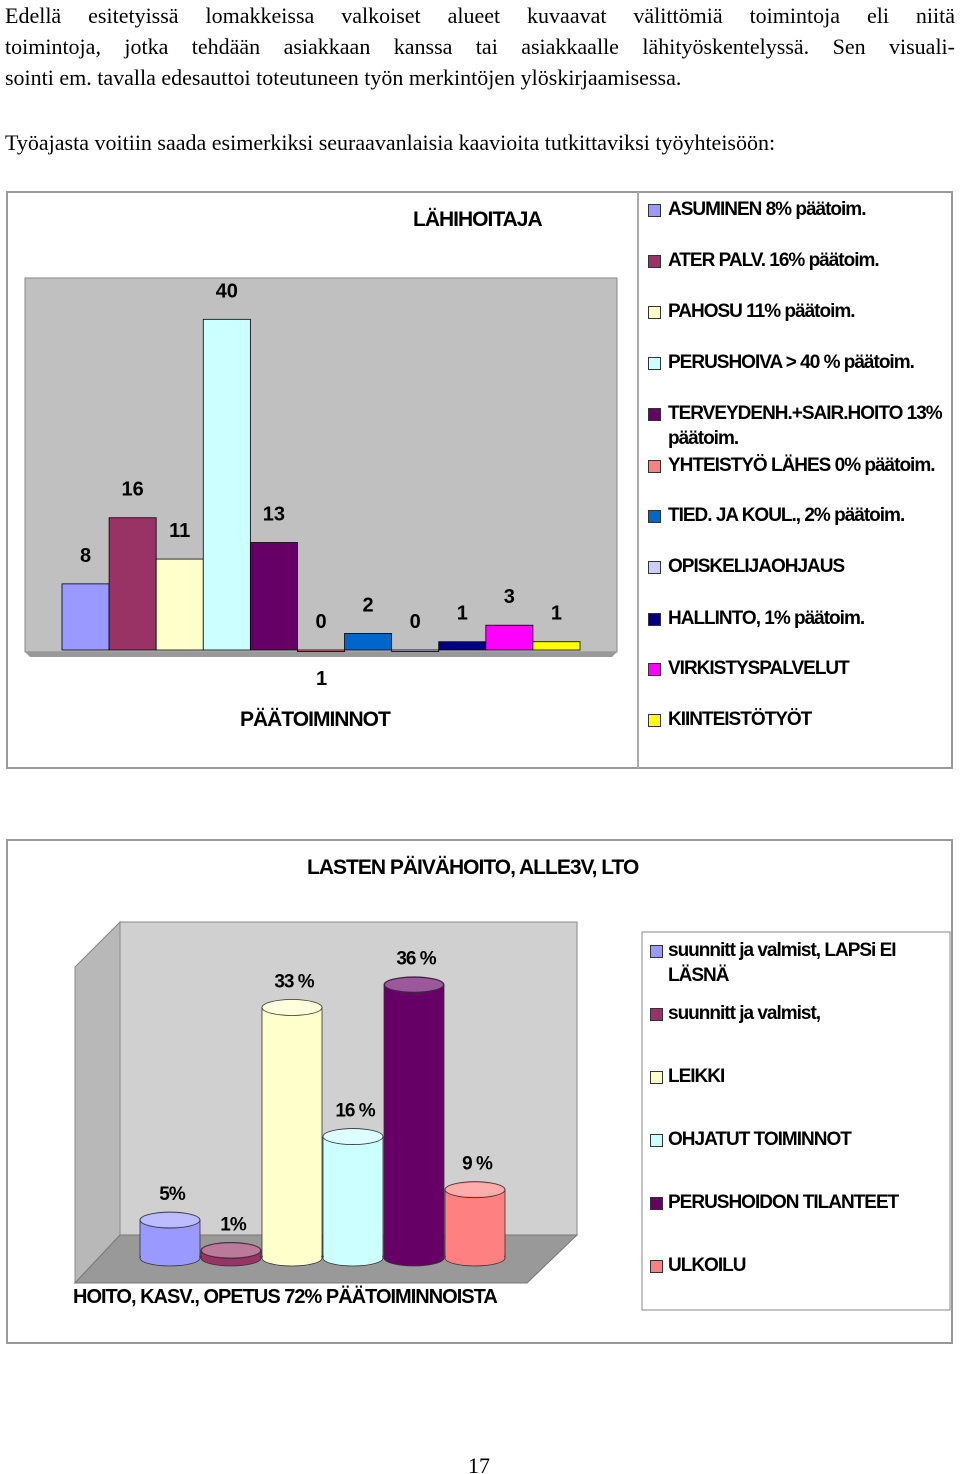 This screenshot has height=1474, width=960. Describe the element at coordinates (172, 1194) in the screenshot. I see `value-label: 5%` at that location.